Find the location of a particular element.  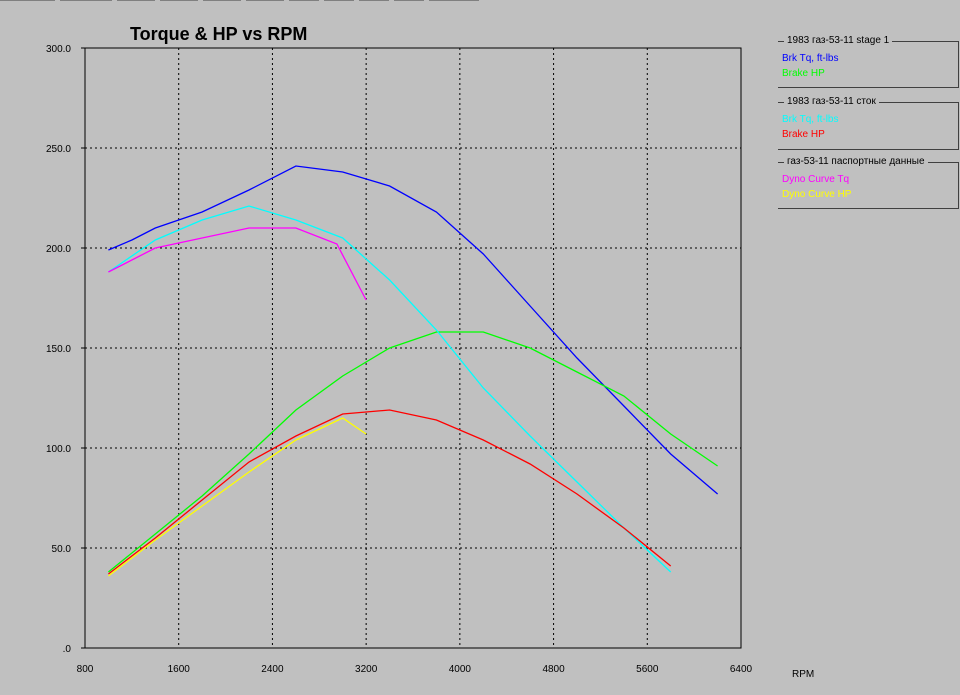

legend-item: Dyno Curve Tq is located at coordinates (816, 179).